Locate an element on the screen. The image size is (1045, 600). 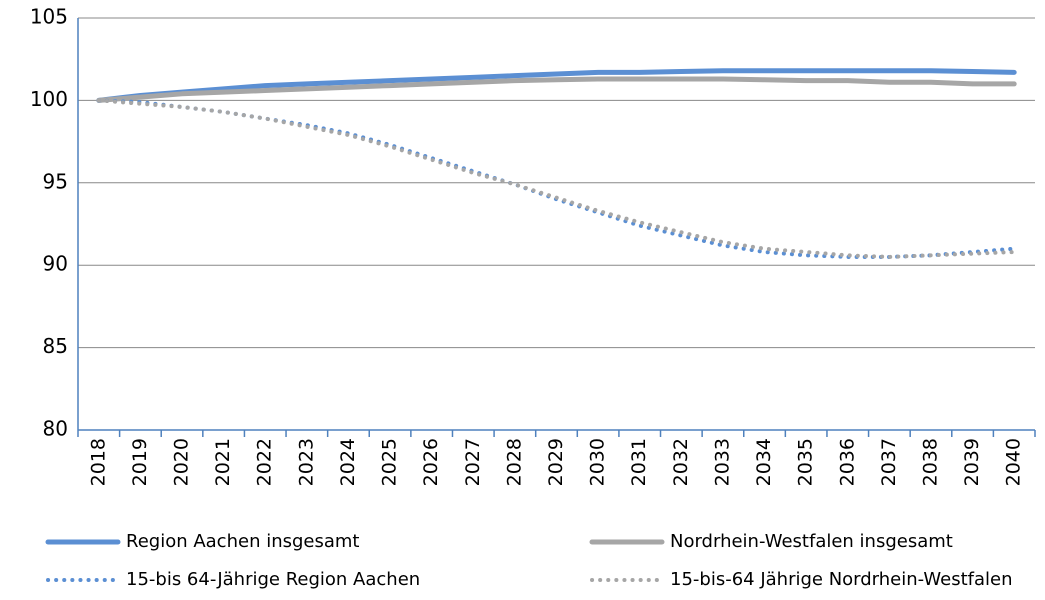
x-tick-label: 2019 is located at coordinates (140, 462).